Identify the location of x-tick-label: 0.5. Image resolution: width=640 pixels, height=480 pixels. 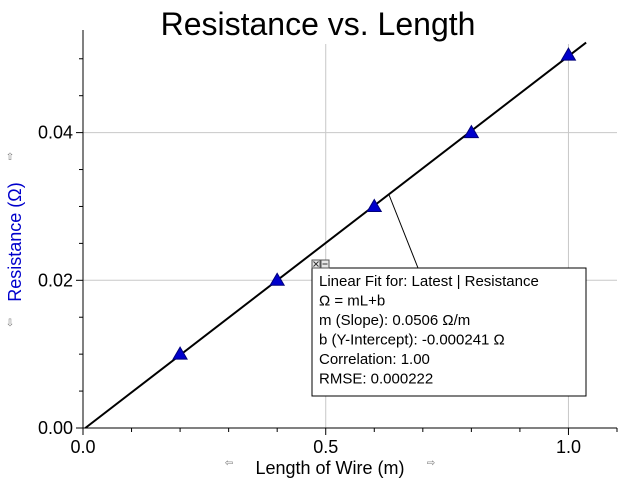
(325, 447).